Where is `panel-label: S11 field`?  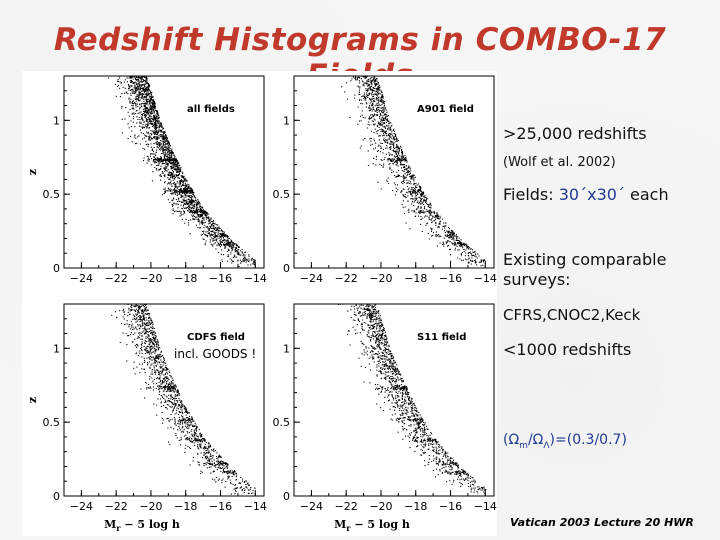 panel-label: S11 field is located at coordinates (441, 337).